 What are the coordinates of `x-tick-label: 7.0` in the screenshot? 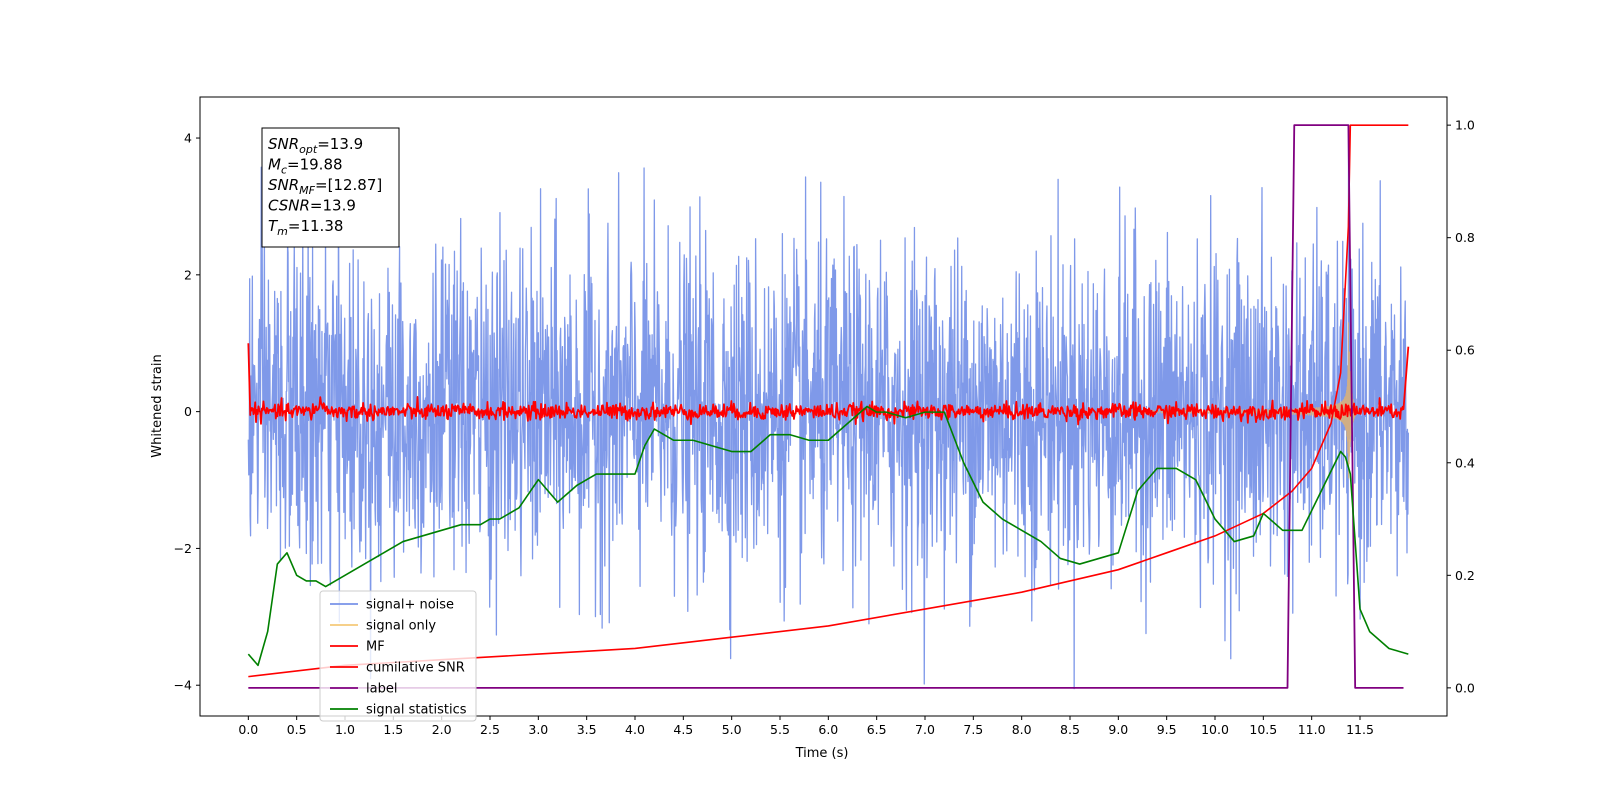 It's located at (925, 729).